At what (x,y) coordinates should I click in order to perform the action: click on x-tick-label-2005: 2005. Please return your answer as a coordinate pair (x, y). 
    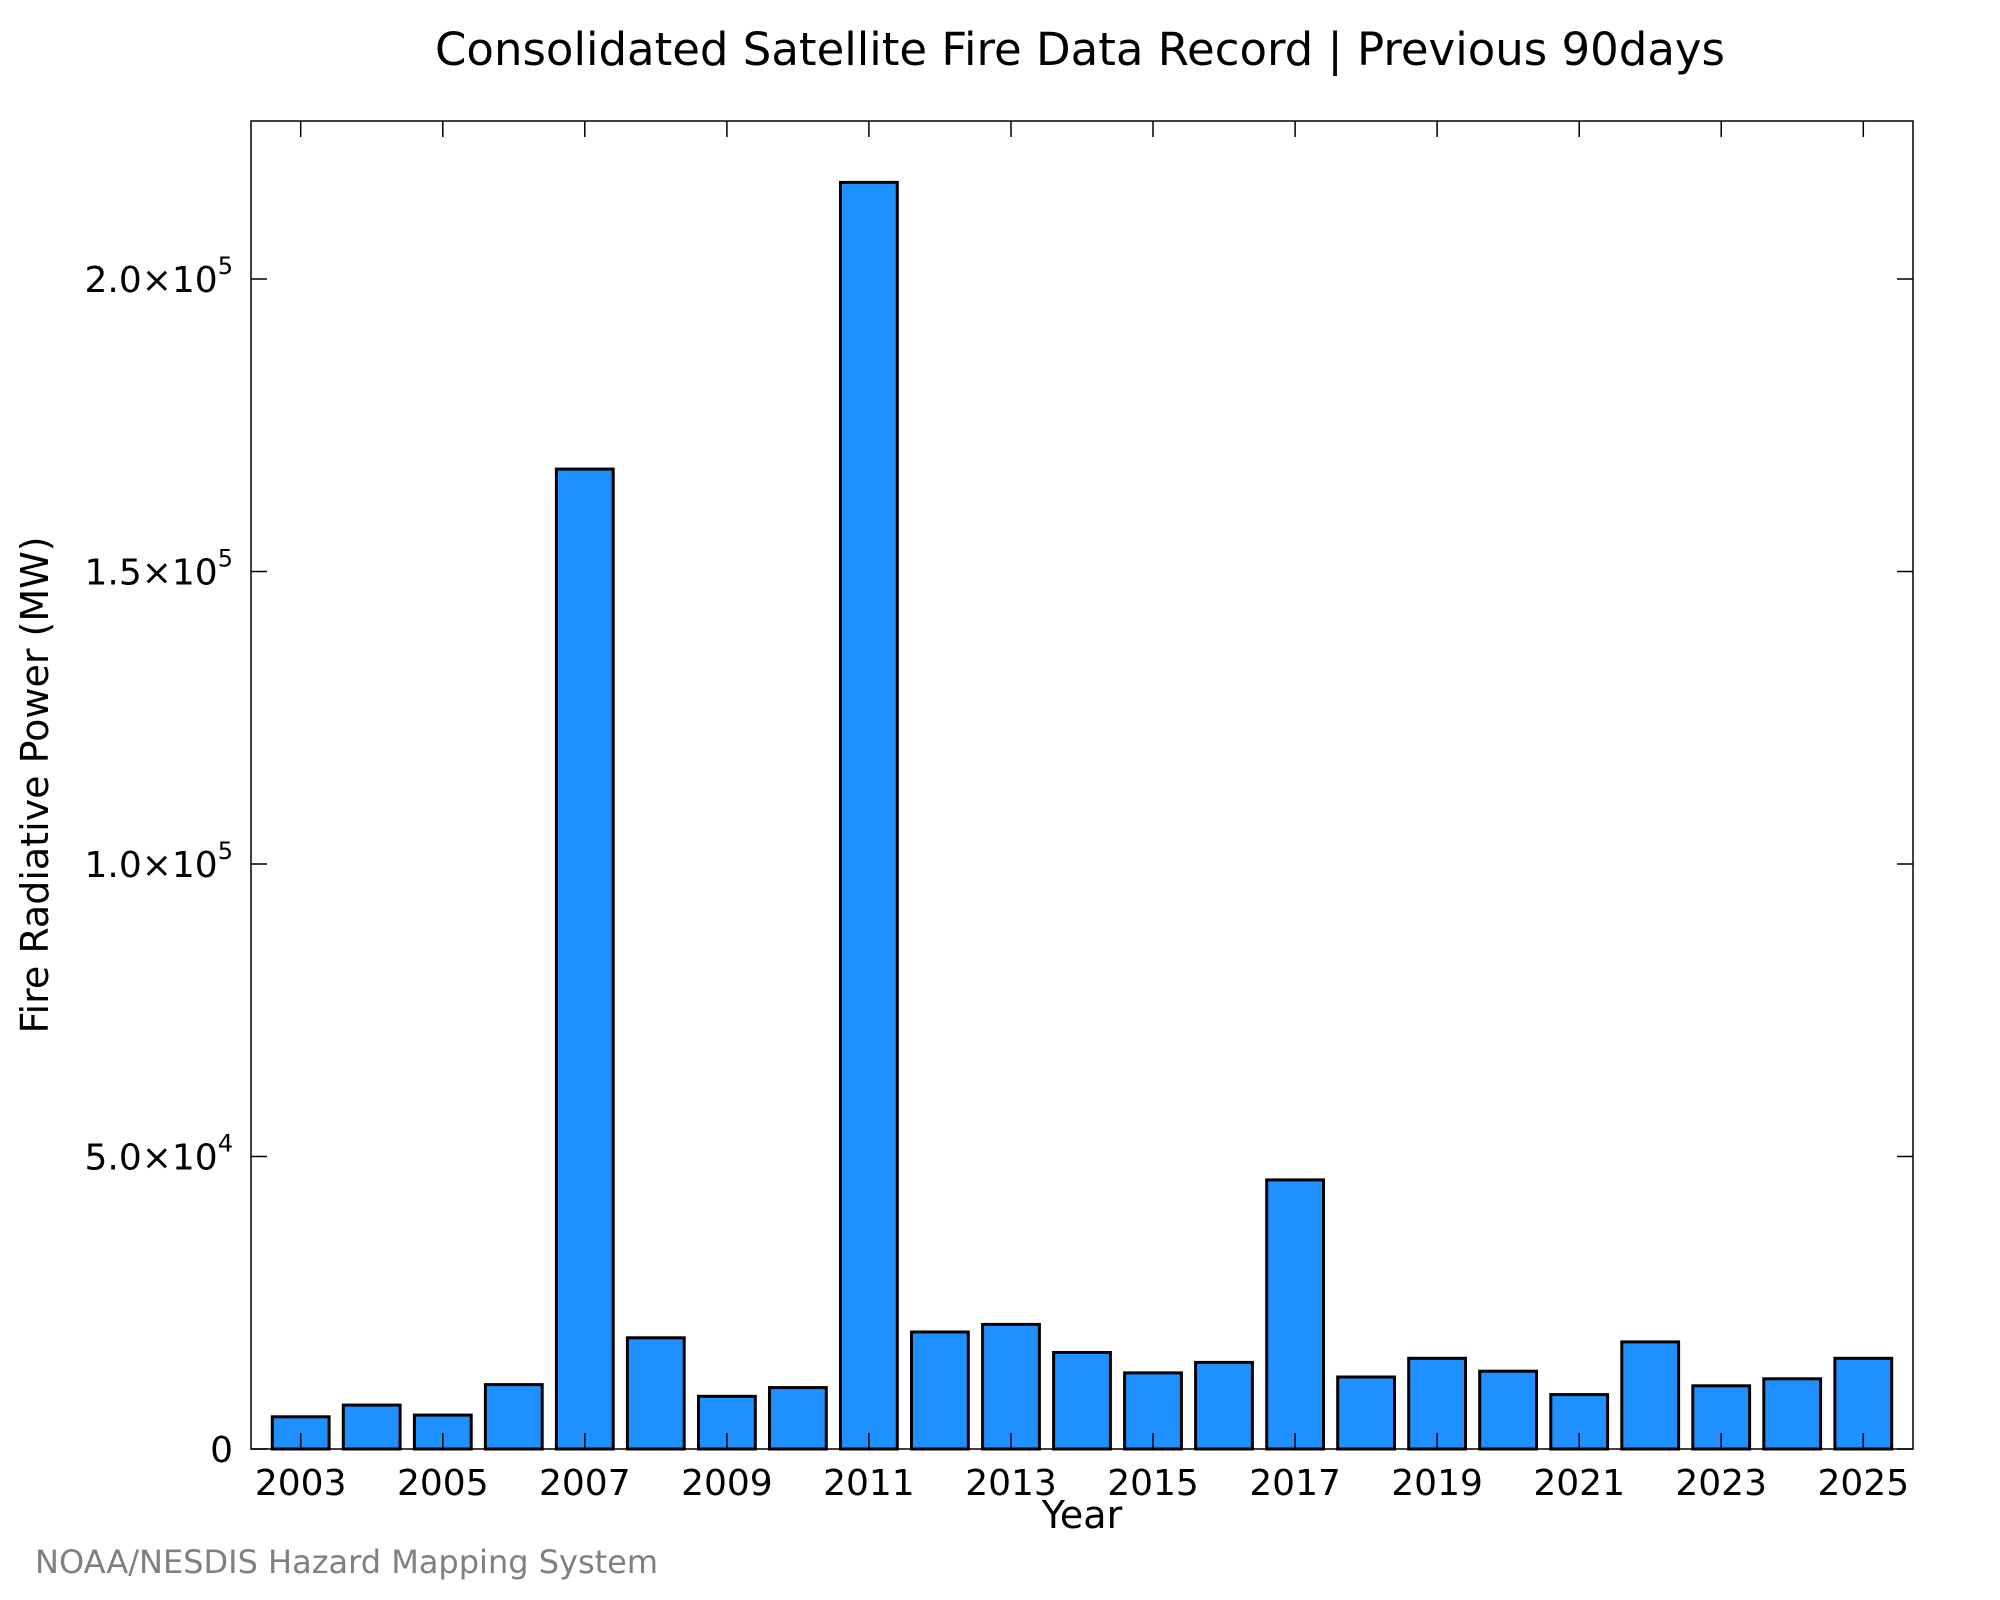
    Looking at the image, I should click on (443, 1483).